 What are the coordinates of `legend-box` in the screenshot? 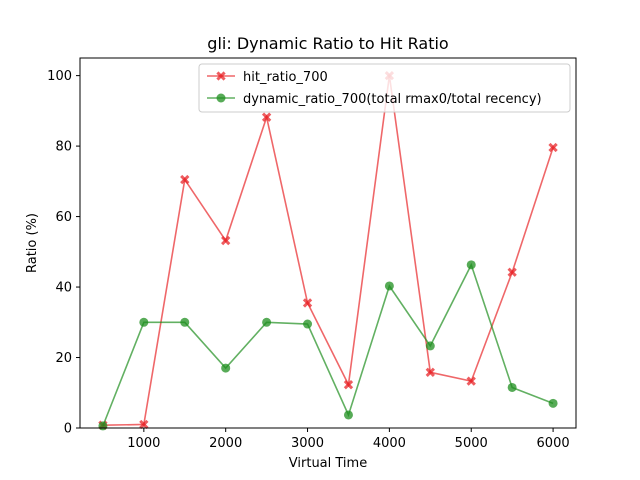 It's located at (384, 88).